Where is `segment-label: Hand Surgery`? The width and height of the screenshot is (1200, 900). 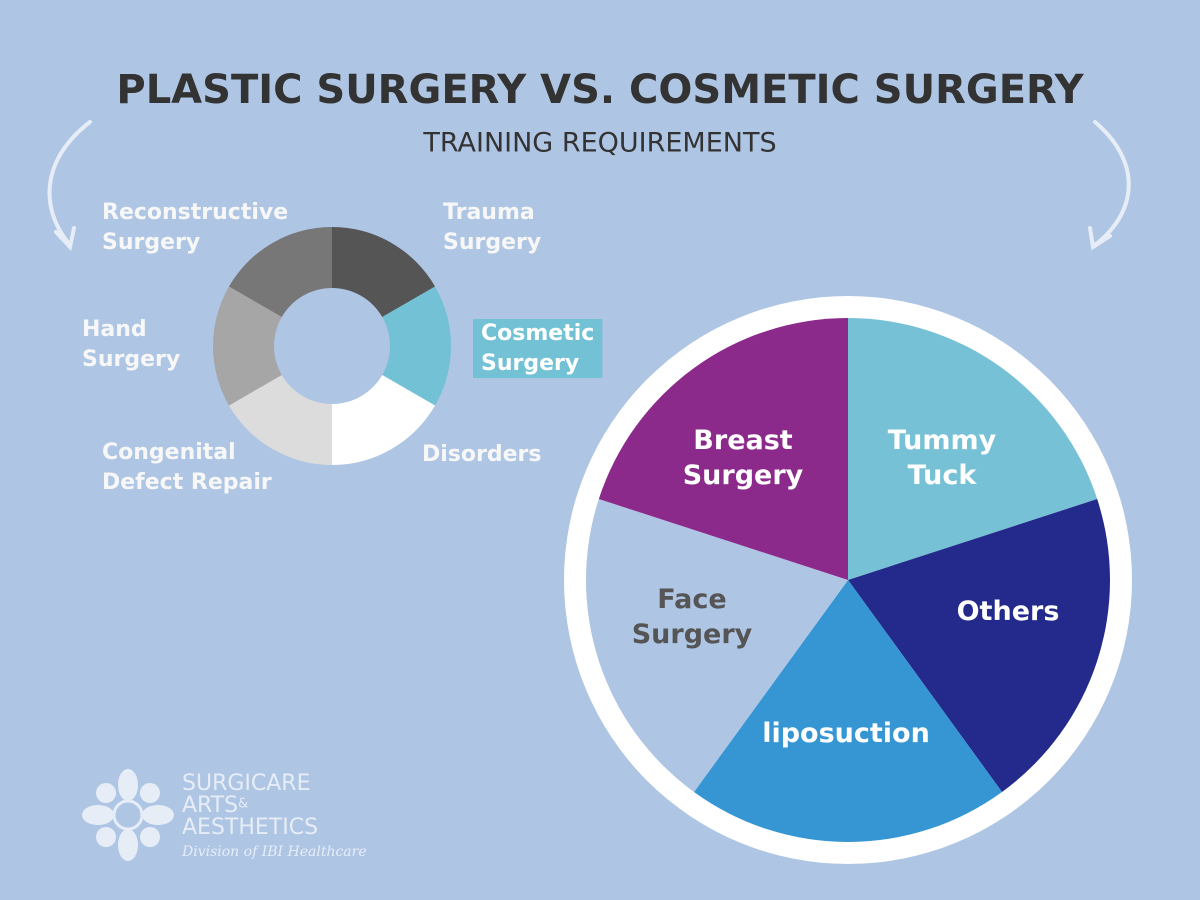 segment-label: Hand Surgery is located at coordinates (131, 344).